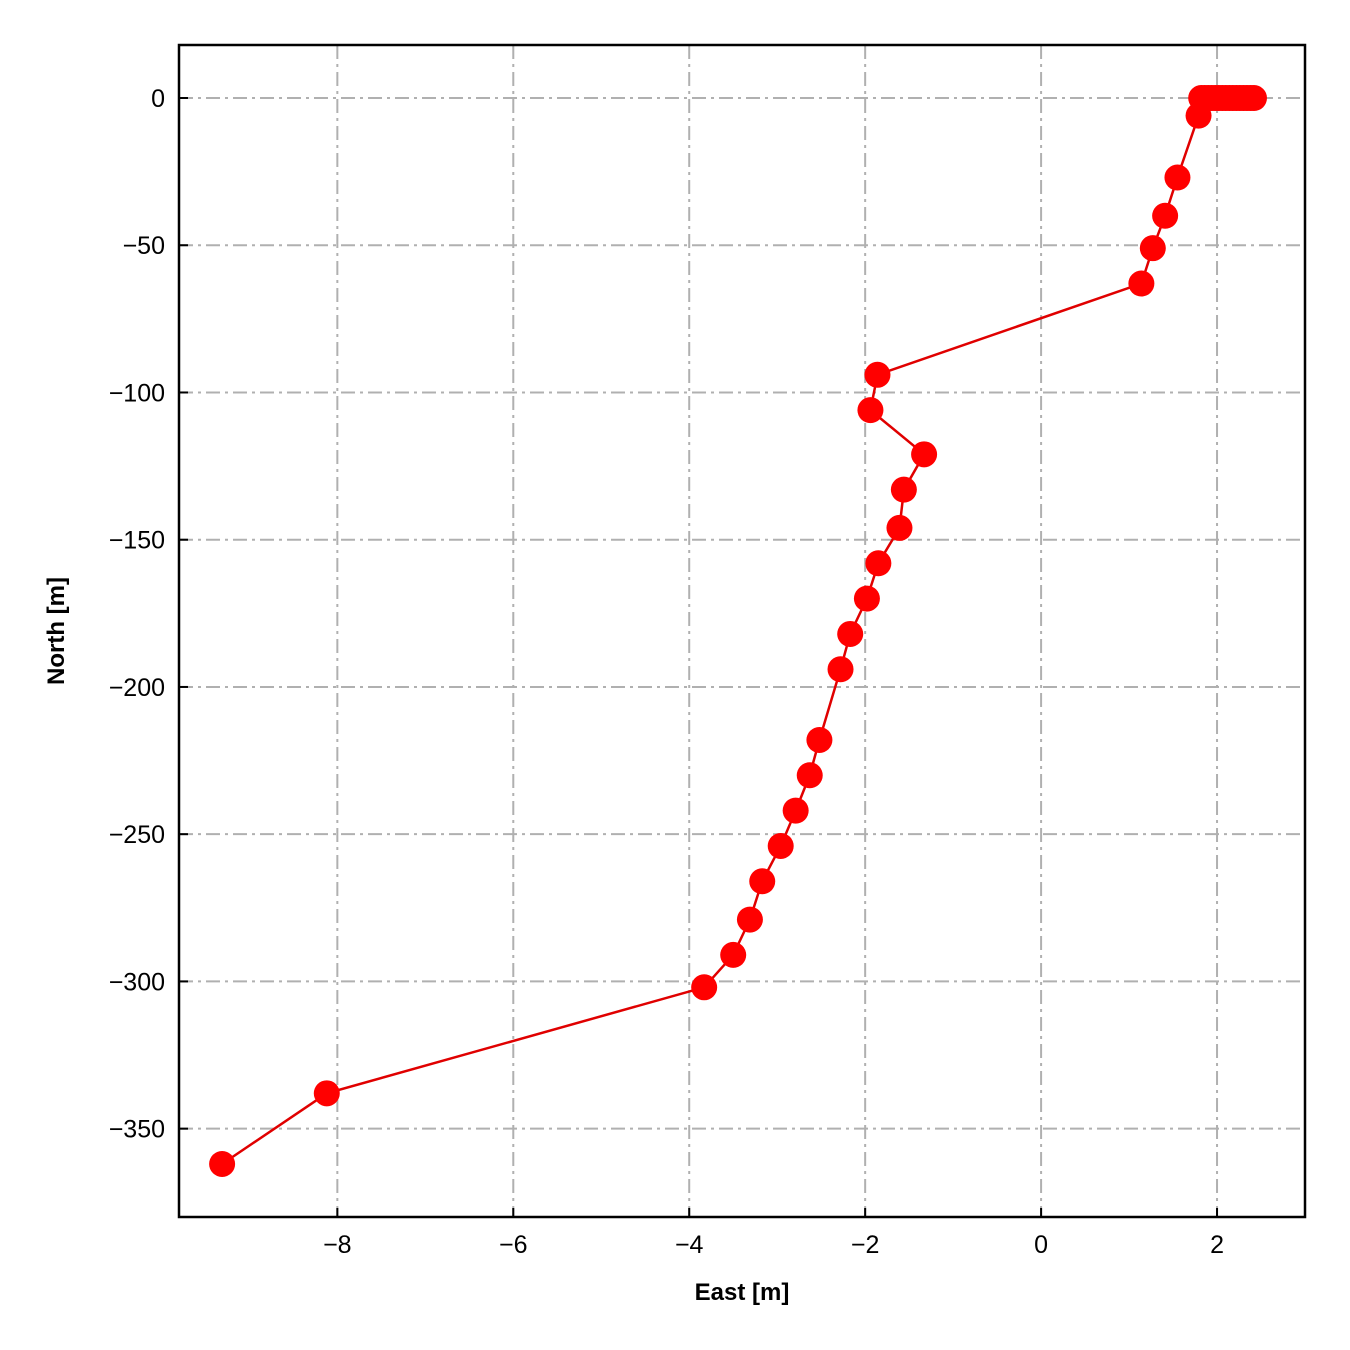 This screenshot has width=1350, height=1350. Describe the element at coordinates (137, 835) in the screenshot. I see `y-tick-label: −250` at that location.